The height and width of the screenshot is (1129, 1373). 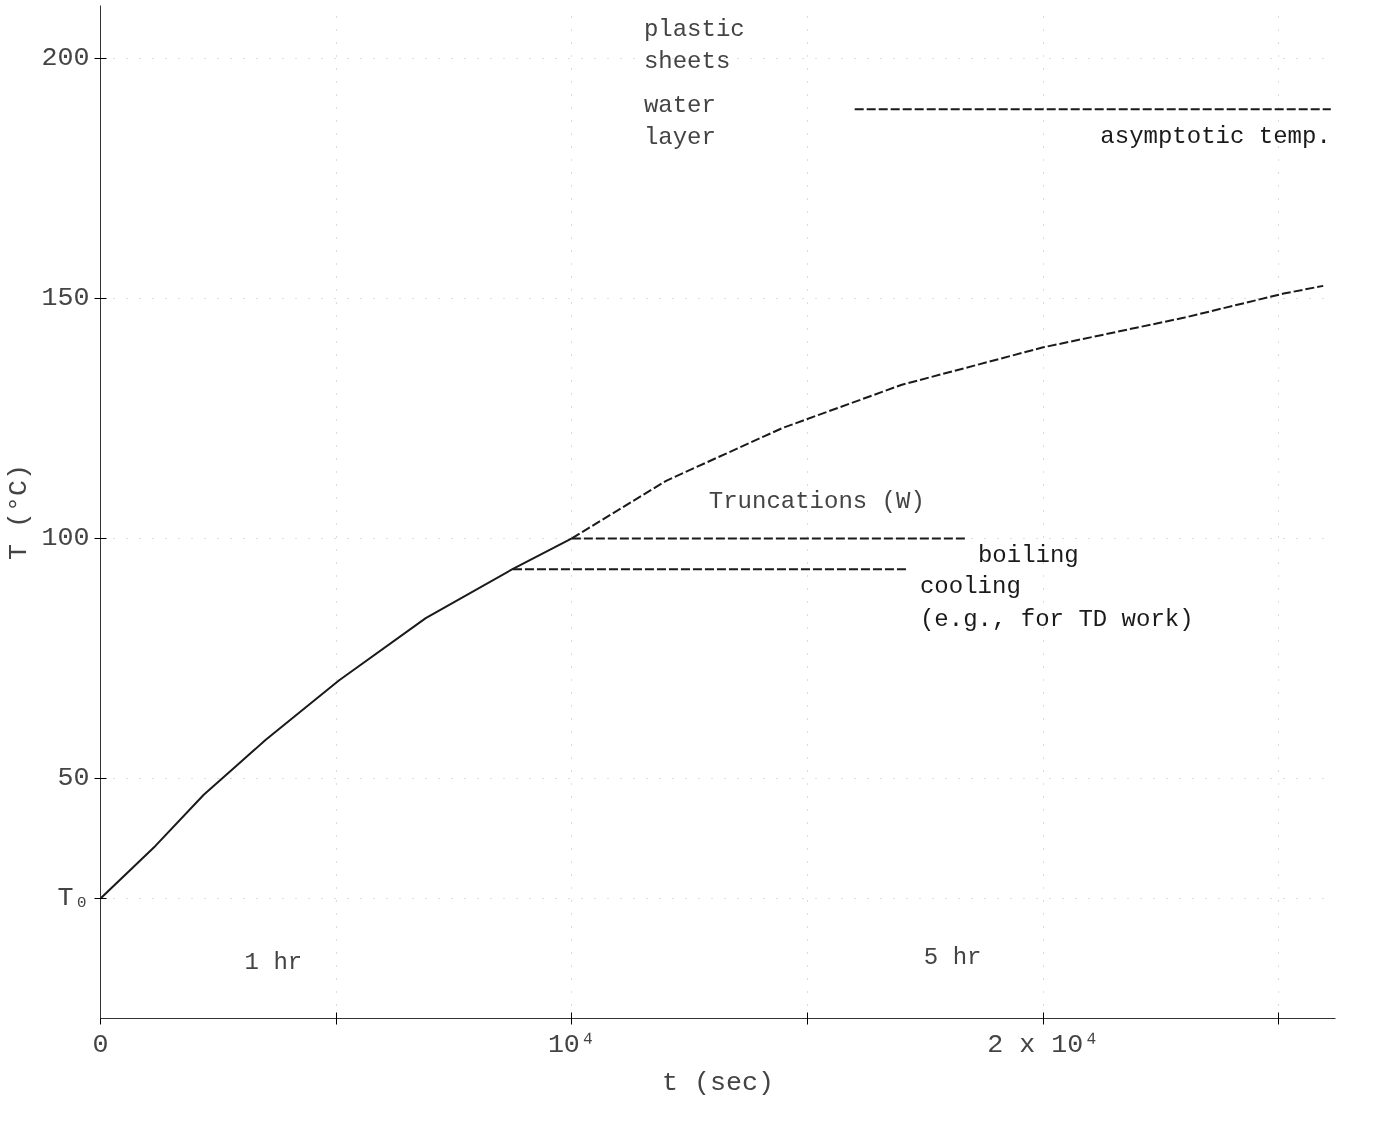 I want to click on x-tick-label: 10⁴, so click(x=571, y=1044).